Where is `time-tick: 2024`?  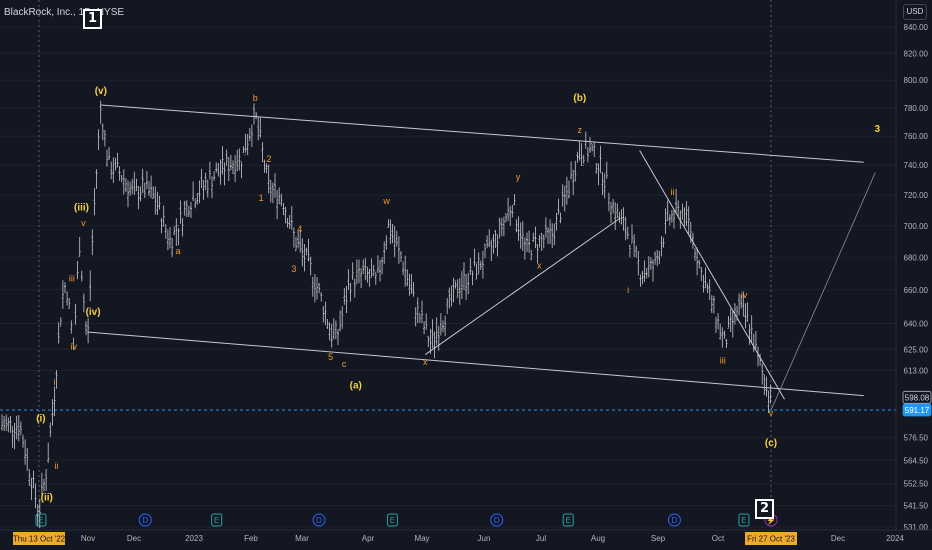 time-tick: 2024 is located at coordinates (895, 538).